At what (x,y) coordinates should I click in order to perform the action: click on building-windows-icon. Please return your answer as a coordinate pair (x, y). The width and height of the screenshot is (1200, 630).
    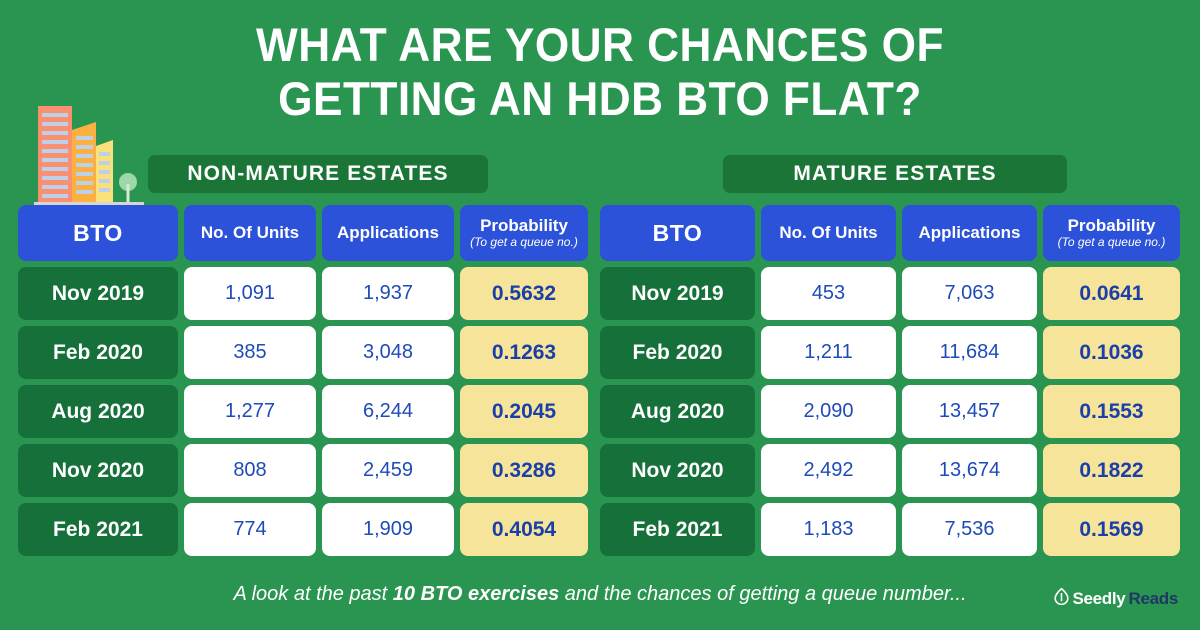
    Looking at the image, I should click on (76, 155).